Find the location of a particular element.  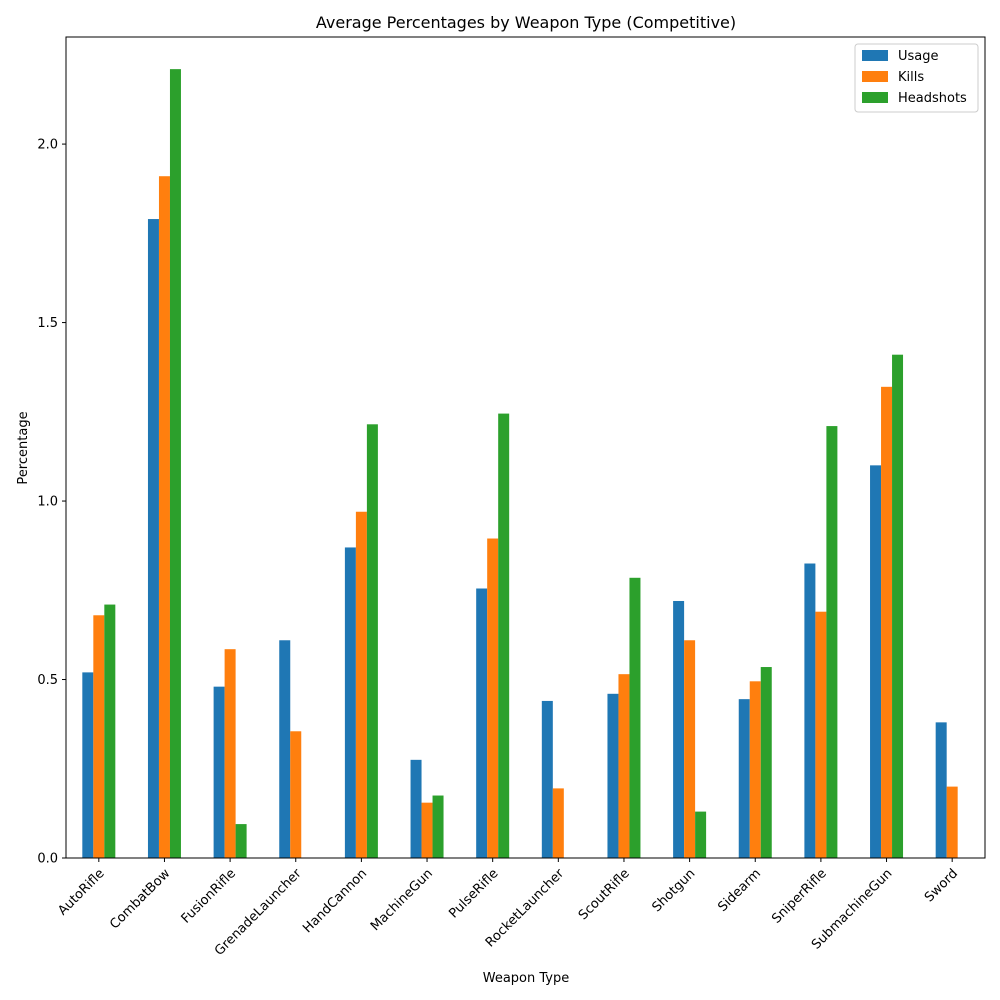

legend-label-kills: Kills is located at coordinates (911, 77).